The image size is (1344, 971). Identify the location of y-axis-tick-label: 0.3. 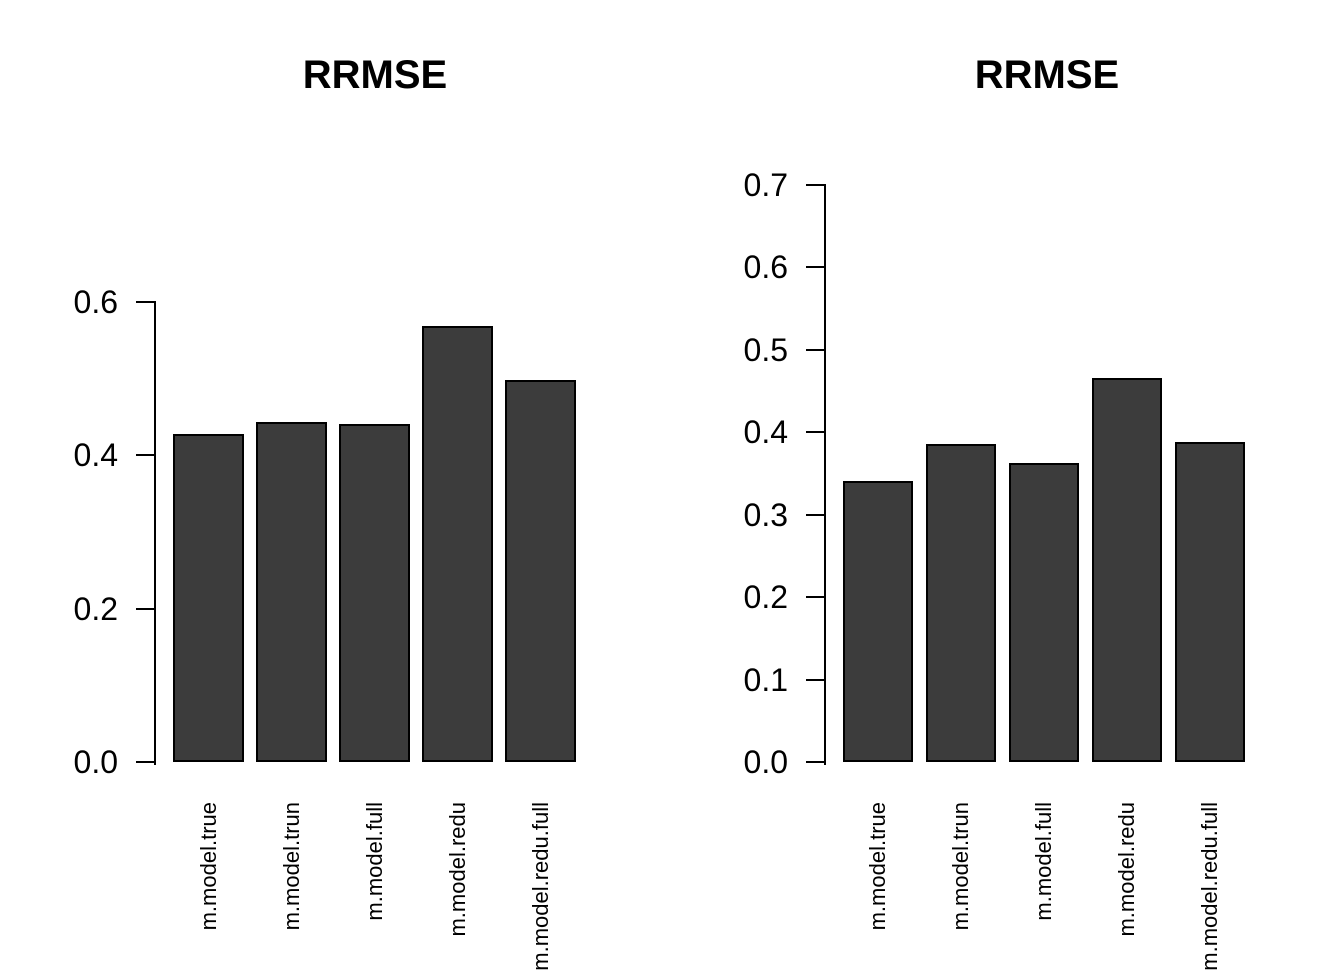
(765, 515).